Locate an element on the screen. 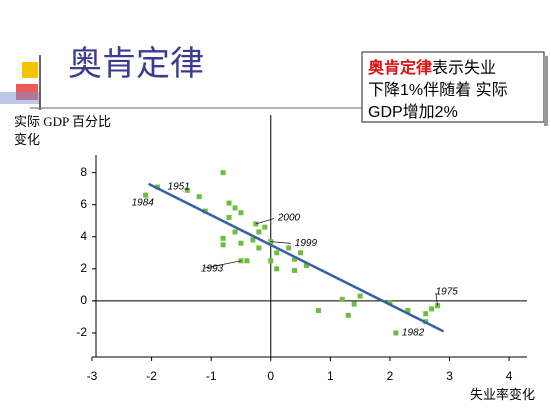 Image resolution: width=551 pixels, height=413 pixels. annotation: 1951 is located at coordinates (179, 187).